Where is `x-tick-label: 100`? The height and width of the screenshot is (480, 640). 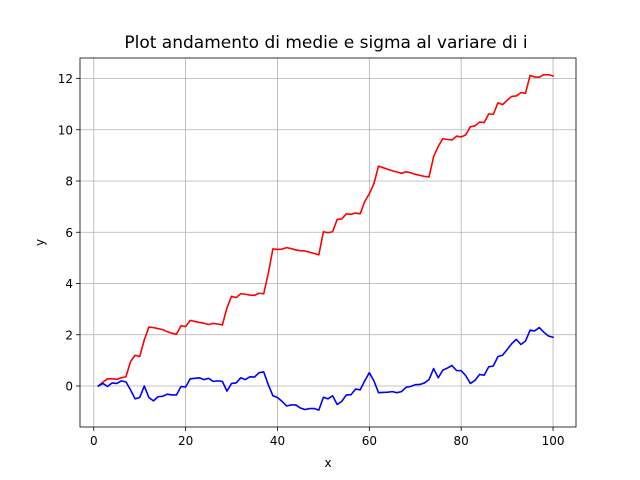 x-tick-label: 100 is located at coordinates (553, 441).